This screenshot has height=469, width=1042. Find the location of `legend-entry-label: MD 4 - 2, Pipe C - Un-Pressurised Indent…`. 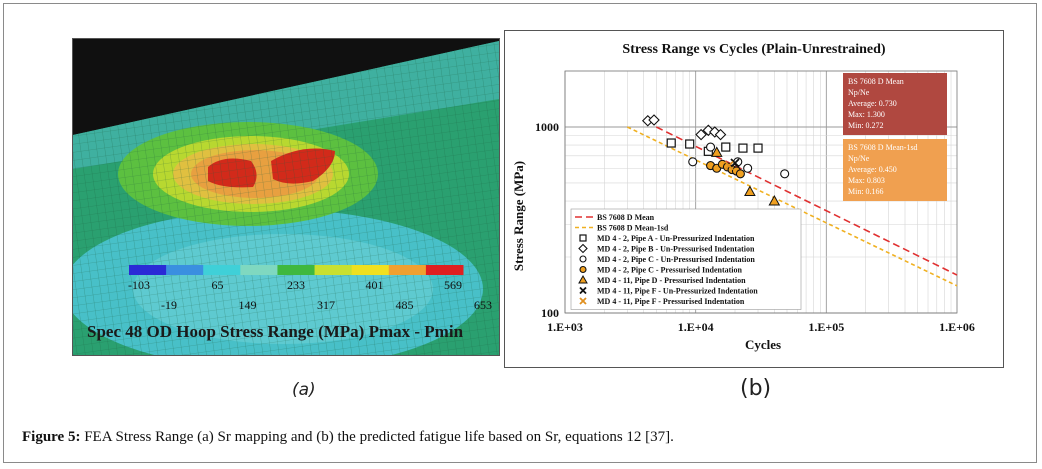

legend-entry-label: MD 4 - 2, Pipe C - Un-Pressurised Indent… is located at coordinates (676, 259).